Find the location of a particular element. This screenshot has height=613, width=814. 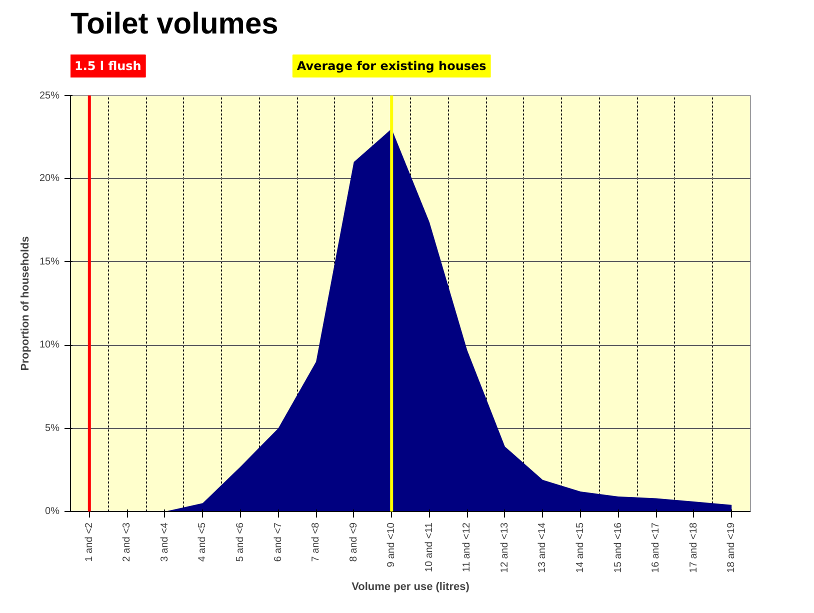

x-axis-title: Volume per use (litres) is located at coordinates (411, 586).